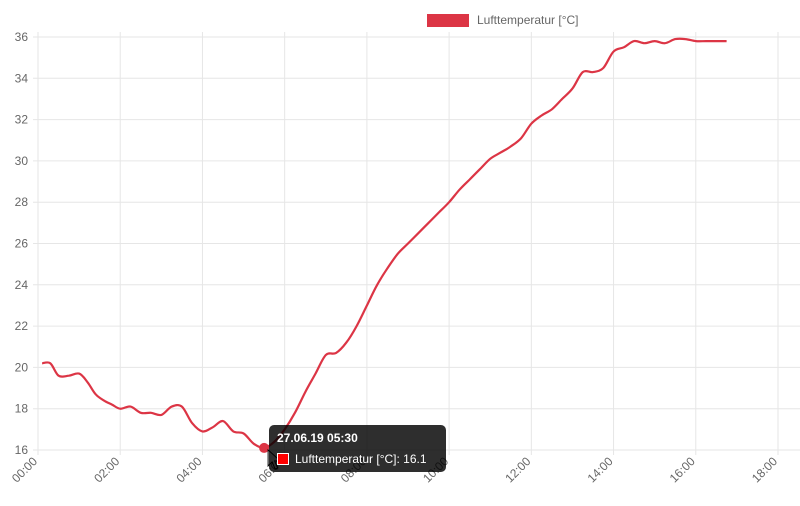 Image resolution: width=800 pixels, height=506 pixels. What do you see at coordinates (682, 469) in the screenshot?
I see `x-tick-label: 16:00` at bounding box center [682, 469].